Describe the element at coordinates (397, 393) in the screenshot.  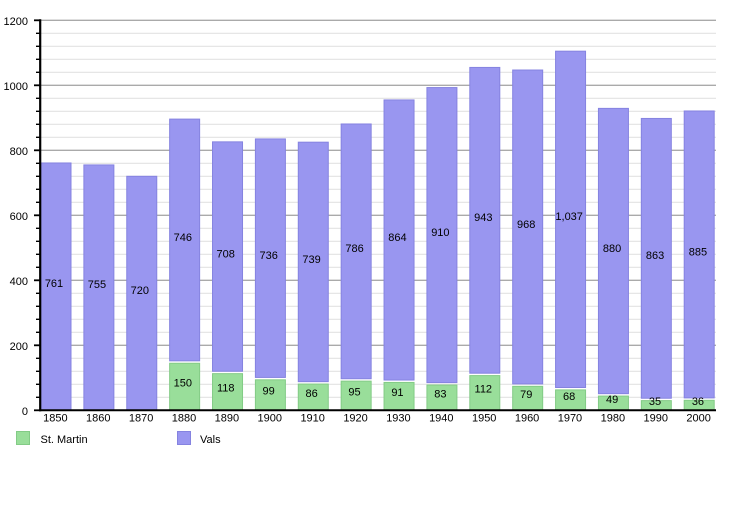
I see `svg-text: 91` at that location.